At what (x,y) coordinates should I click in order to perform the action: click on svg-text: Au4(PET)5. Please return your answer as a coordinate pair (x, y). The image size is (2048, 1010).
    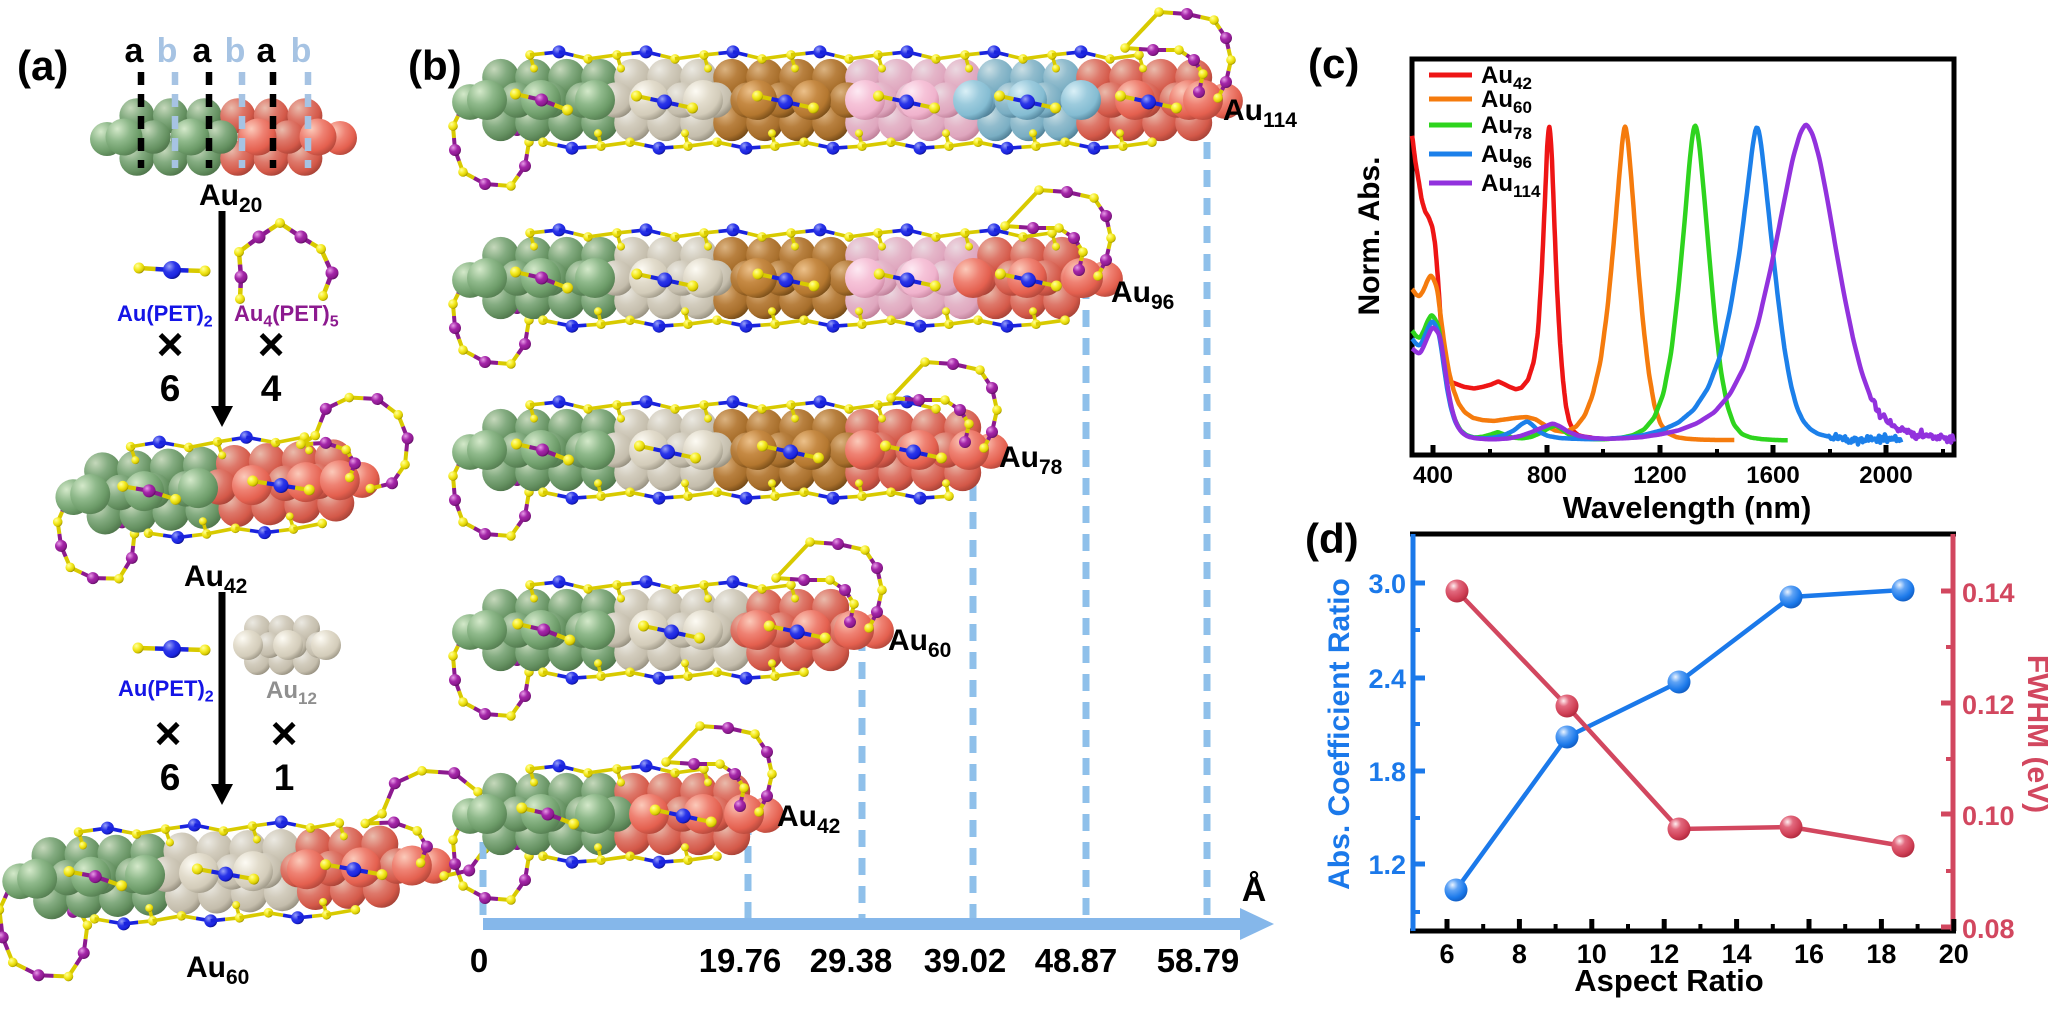
    Looking at the image, I should click on (286, 315).